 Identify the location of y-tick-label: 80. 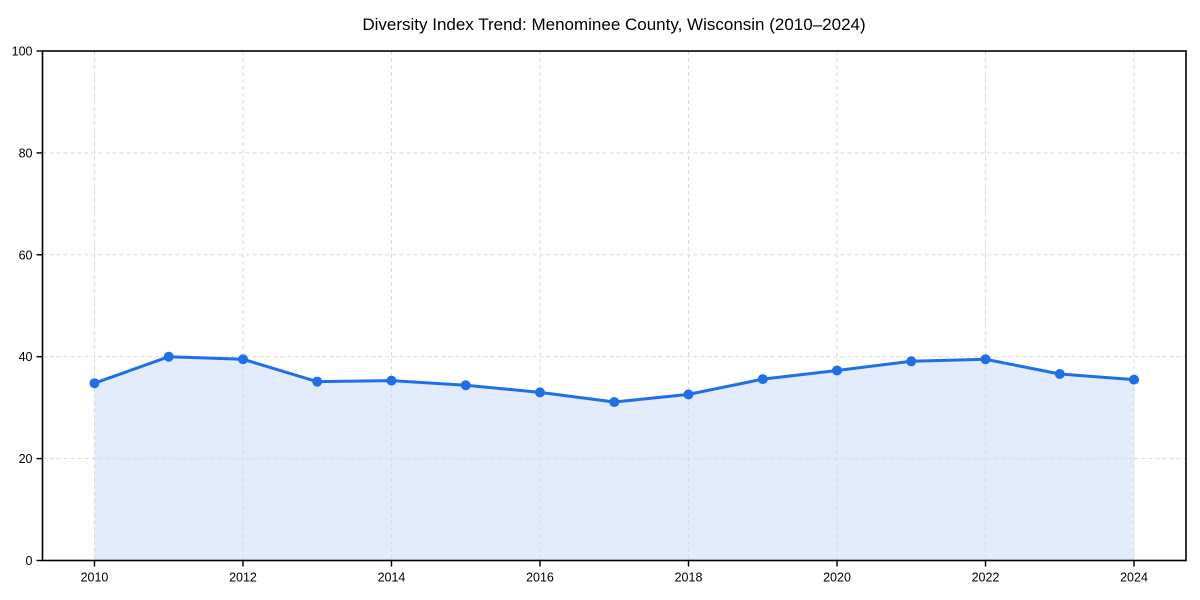
(26, 153).